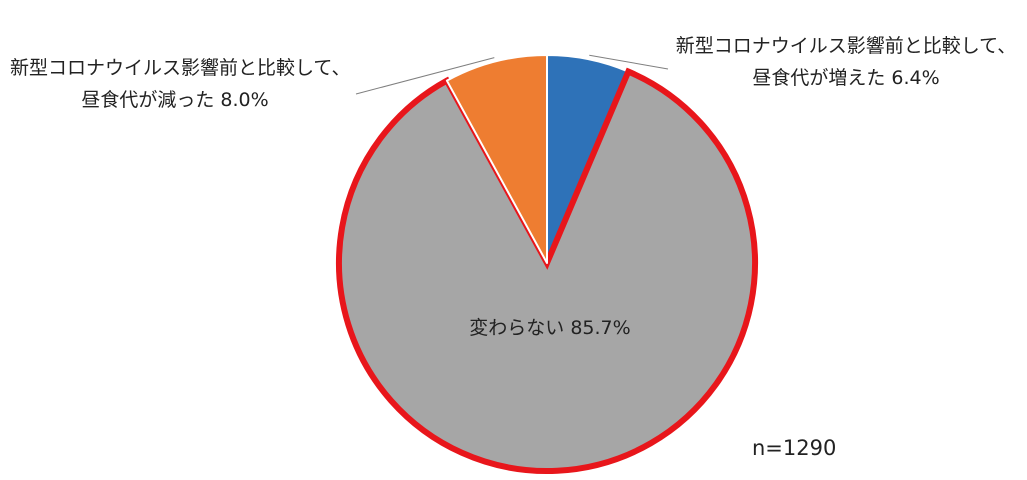 The width and height of the screenshot is (1027, 480). I want to click on leader-line-increased, so click(629, 62).